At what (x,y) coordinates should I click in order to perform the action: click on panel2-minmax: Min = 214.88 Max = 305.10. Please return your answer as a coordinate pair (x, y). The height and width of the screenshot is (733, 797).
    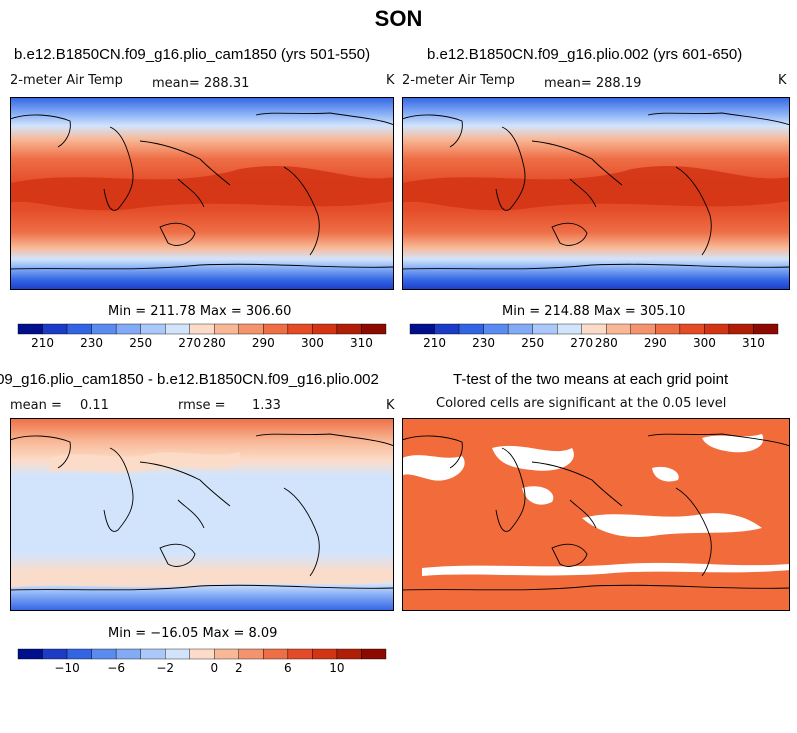
    Looking at the image, I should click on (594, 311).